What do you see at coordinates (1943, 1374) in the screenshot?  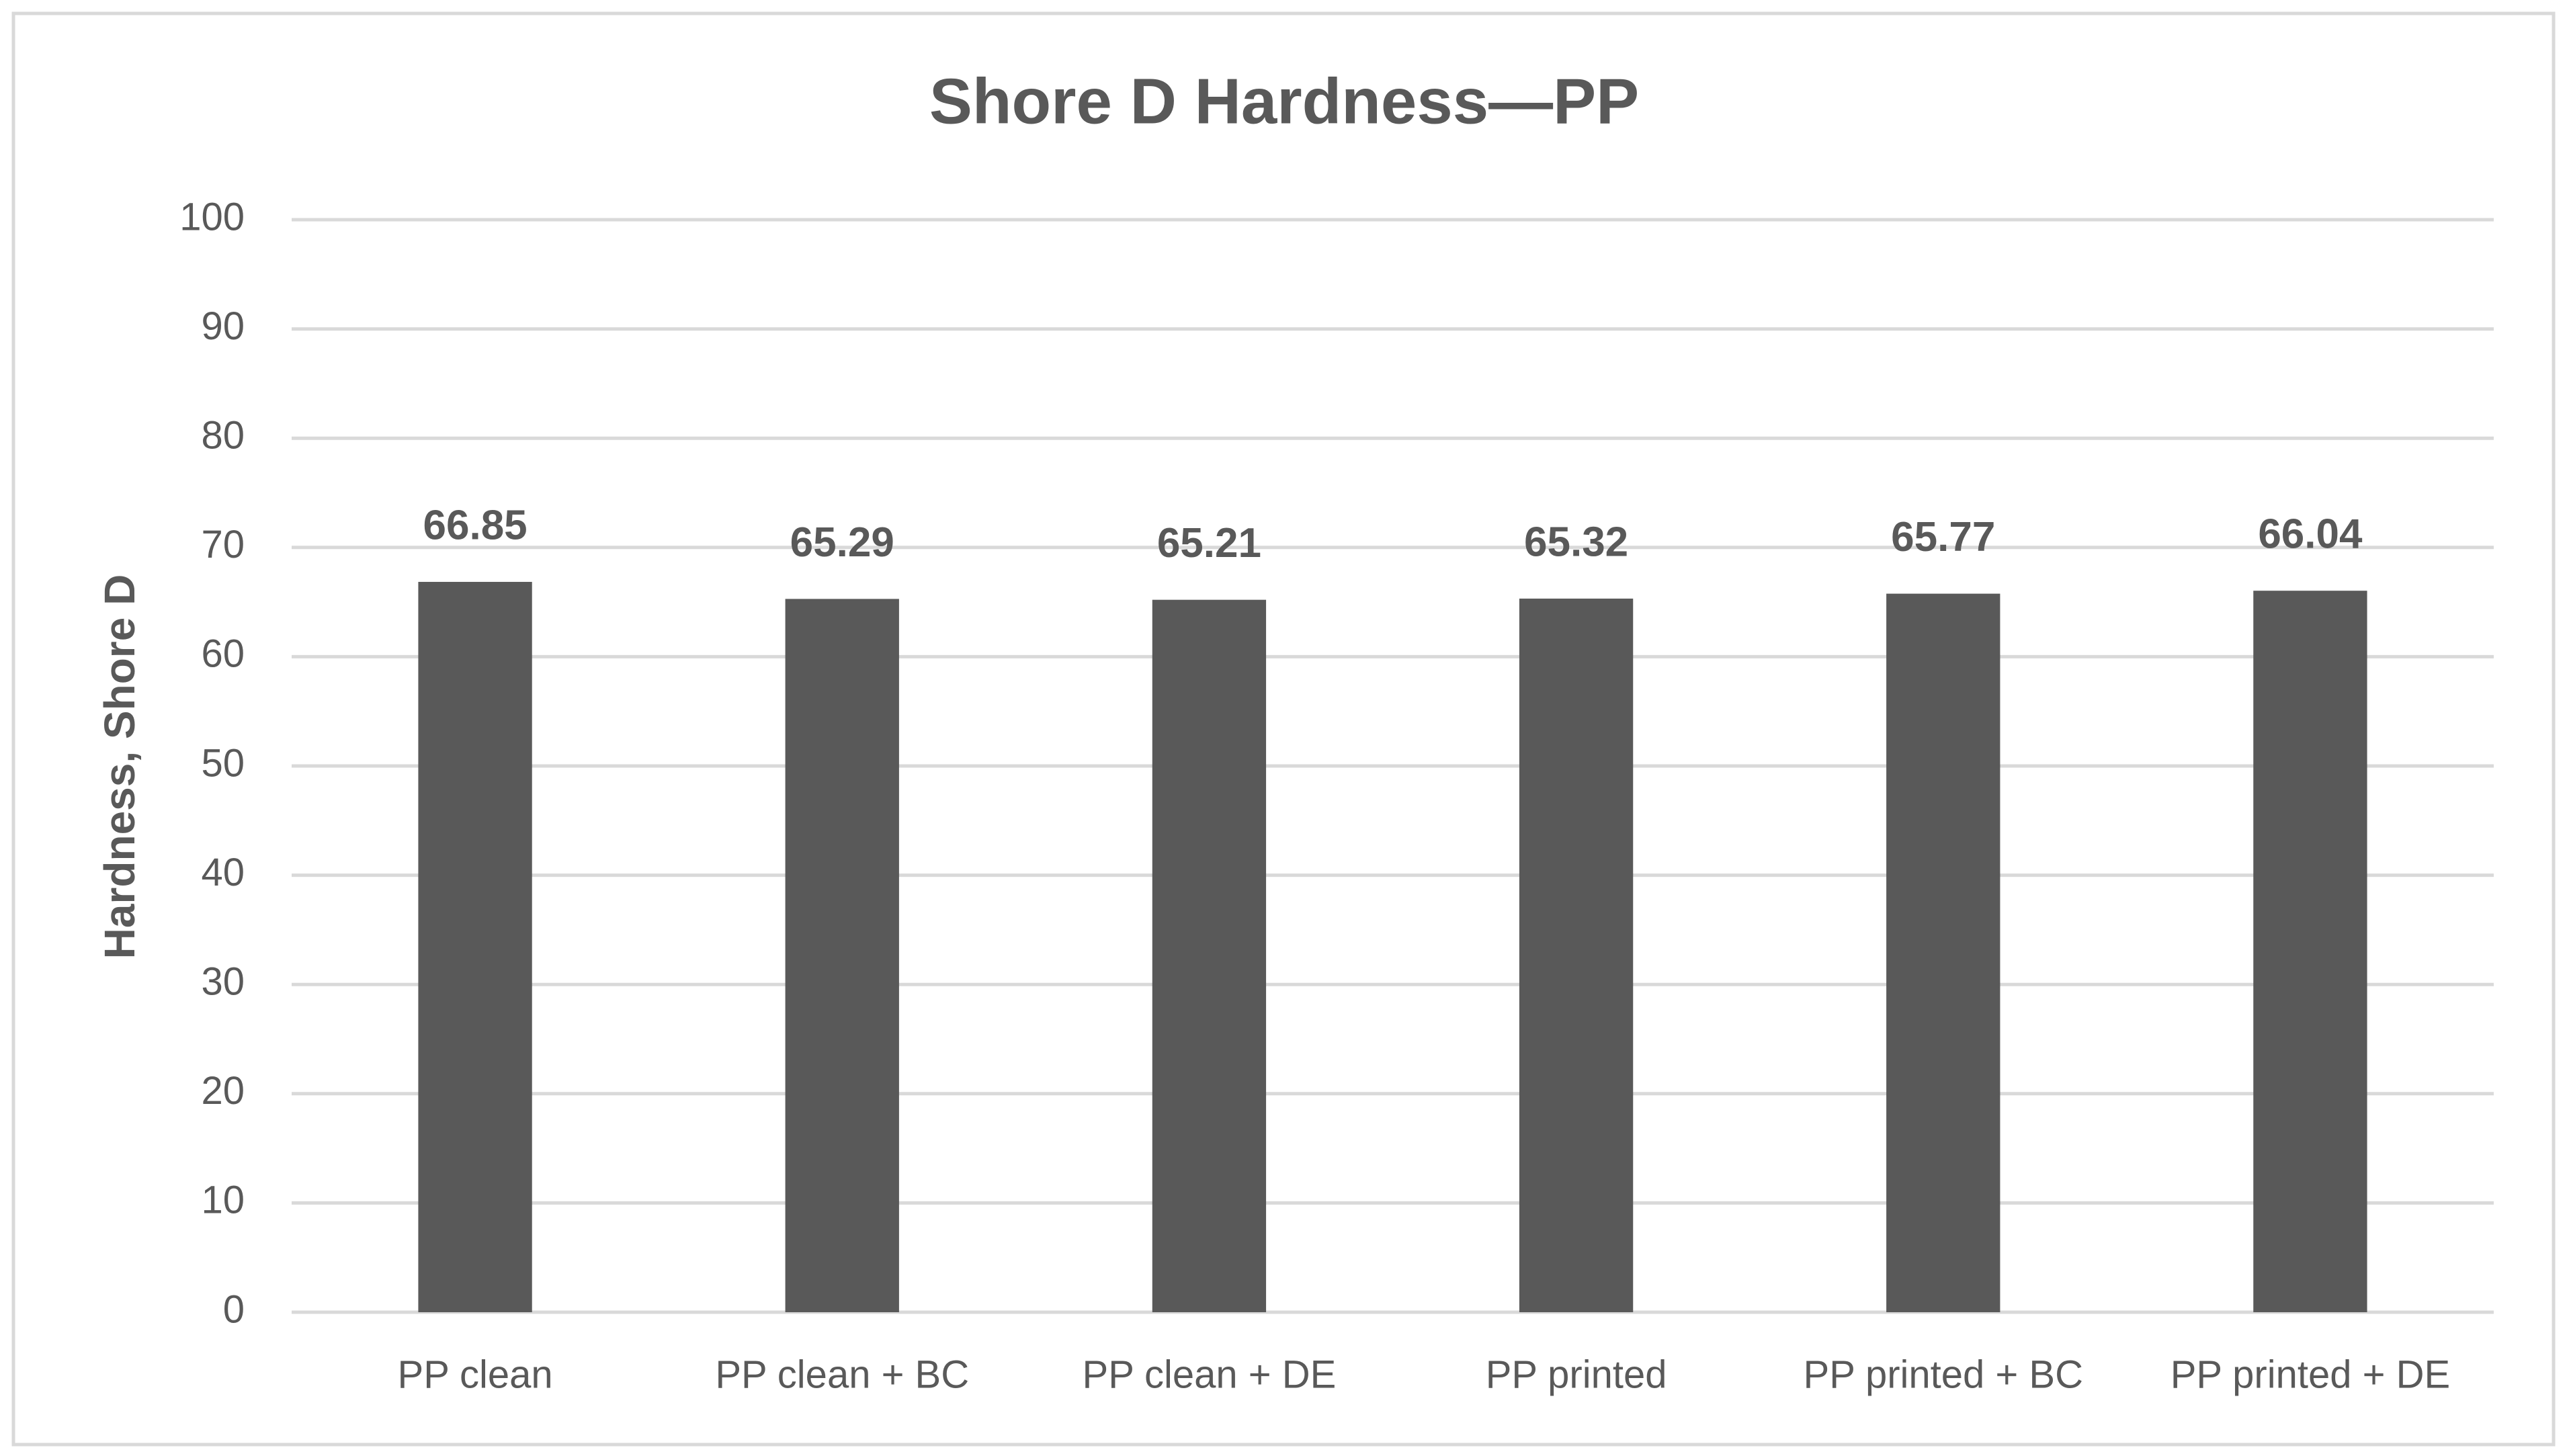 I see `x-tick-label: PP printed + BC` at bounding box center [1943, 1374].